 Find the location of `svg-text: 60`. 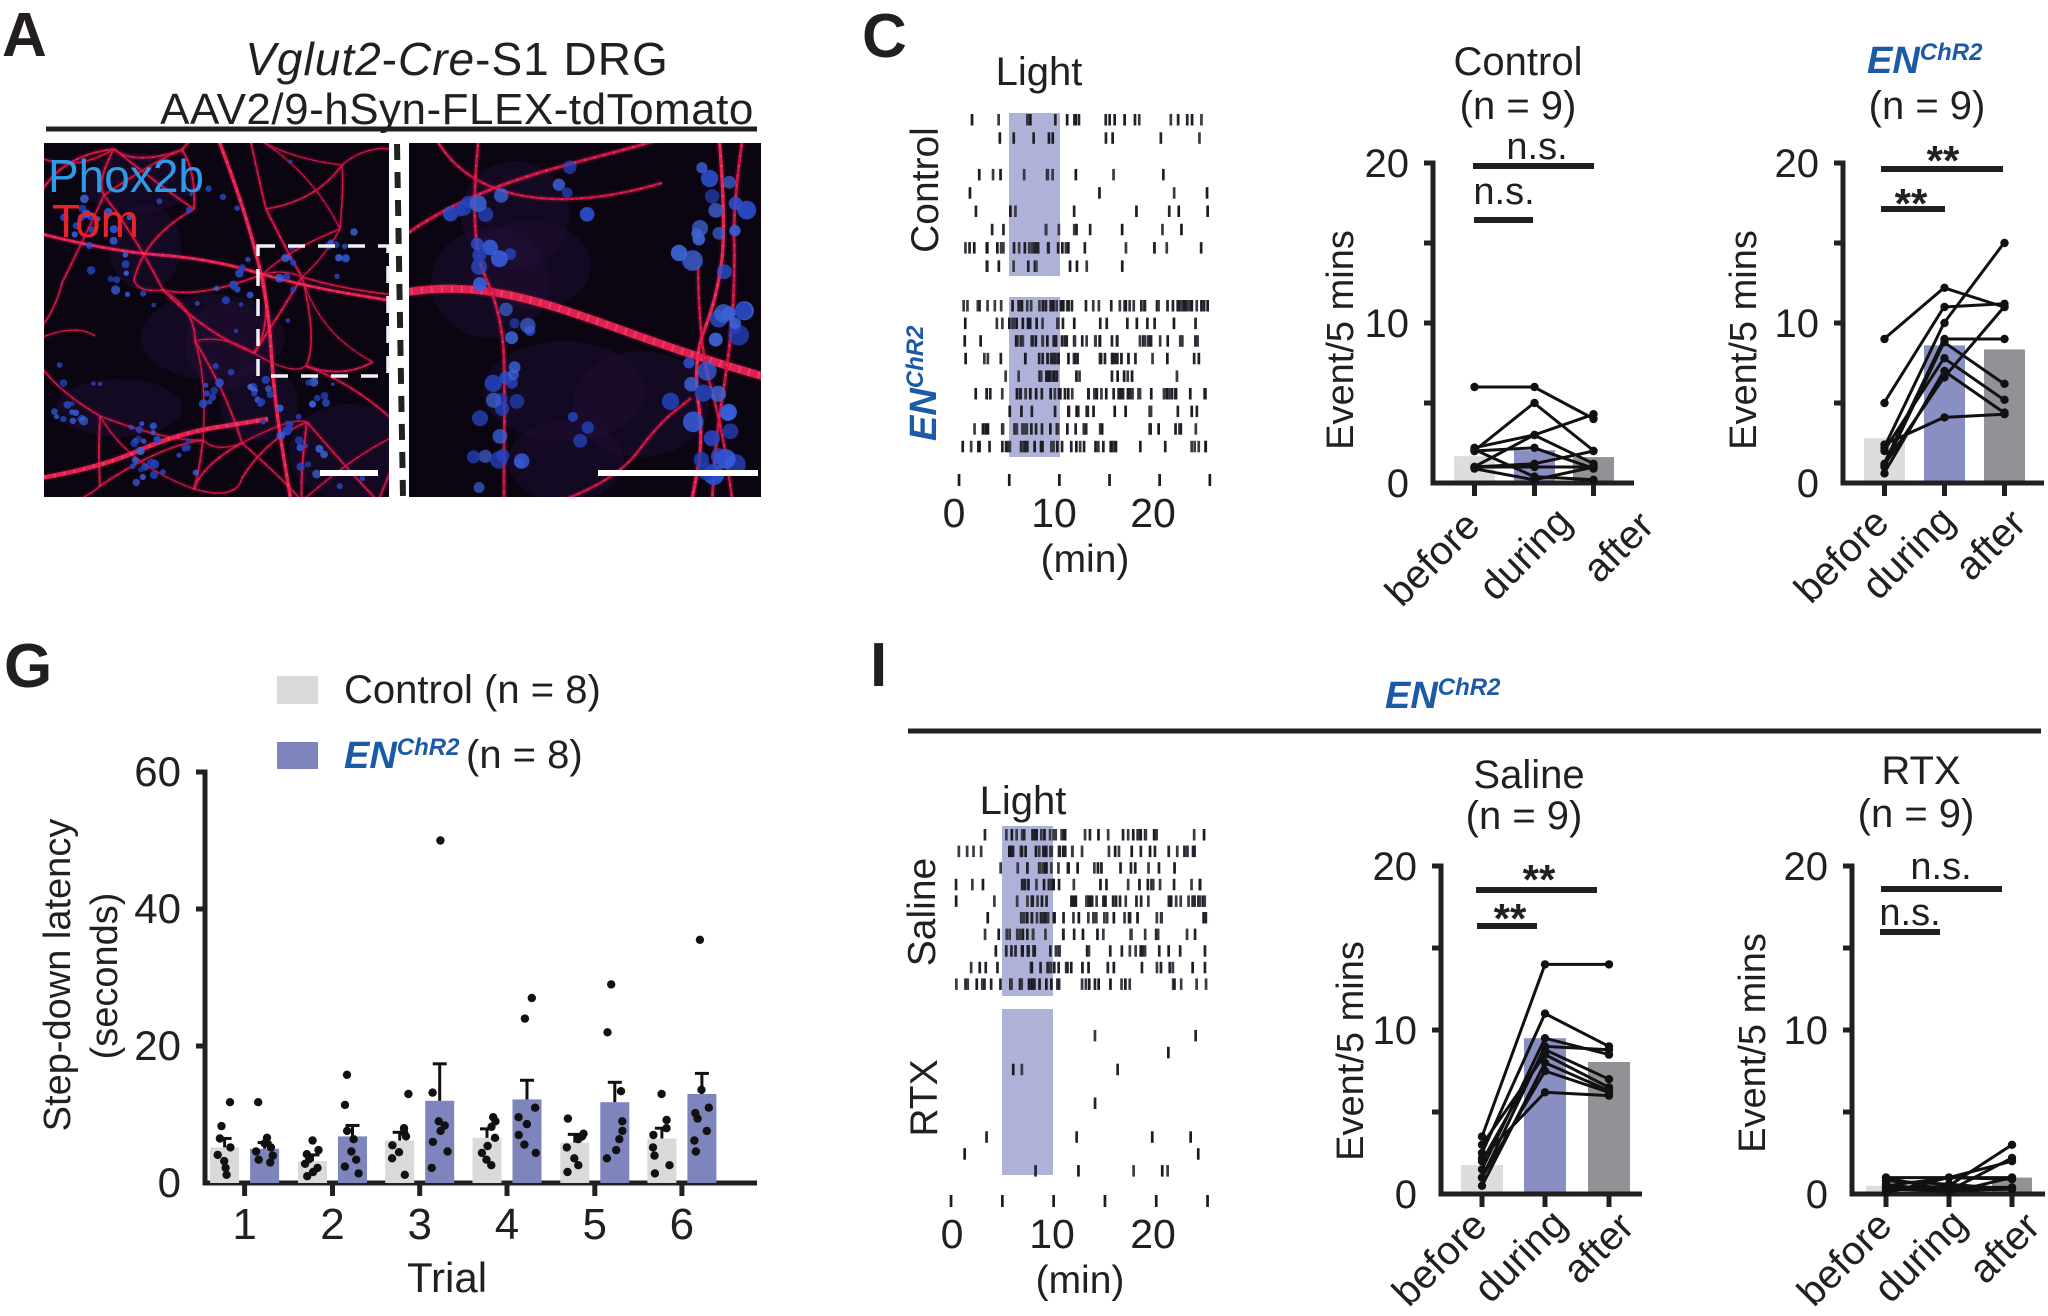

svg-text: 60 is located at coordinates (157, 771).